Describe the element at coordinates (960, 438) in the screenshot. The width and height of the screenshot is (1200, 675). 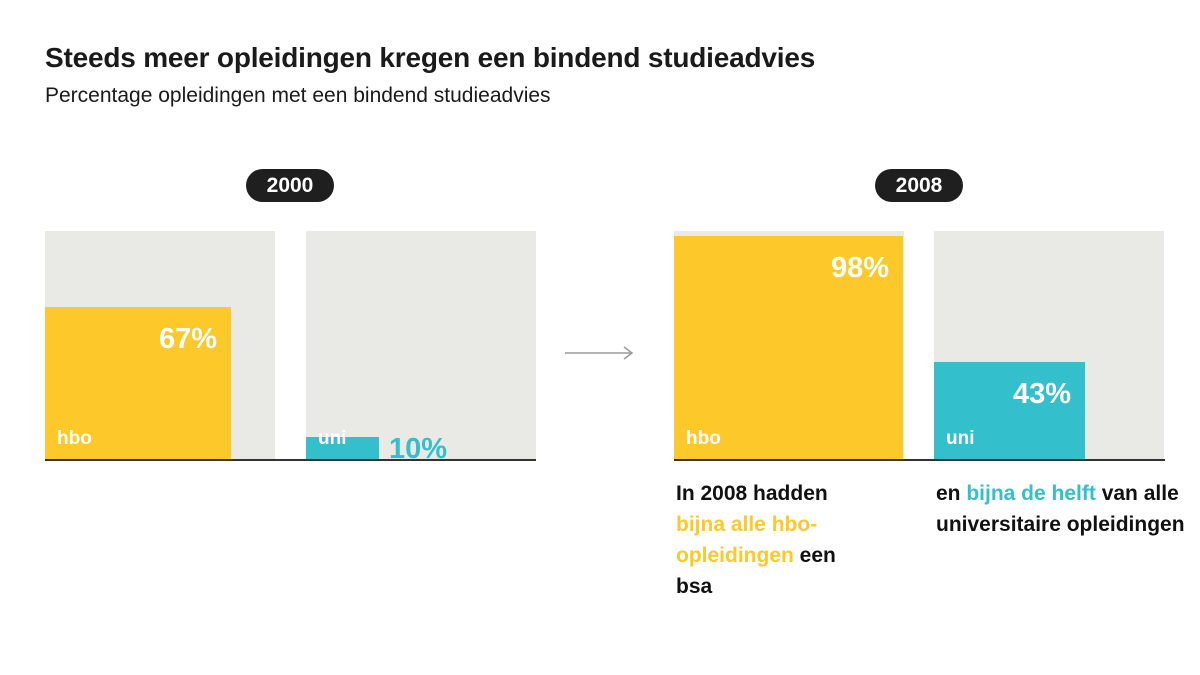
I see `category-label-2008-uni: uni` at that location.